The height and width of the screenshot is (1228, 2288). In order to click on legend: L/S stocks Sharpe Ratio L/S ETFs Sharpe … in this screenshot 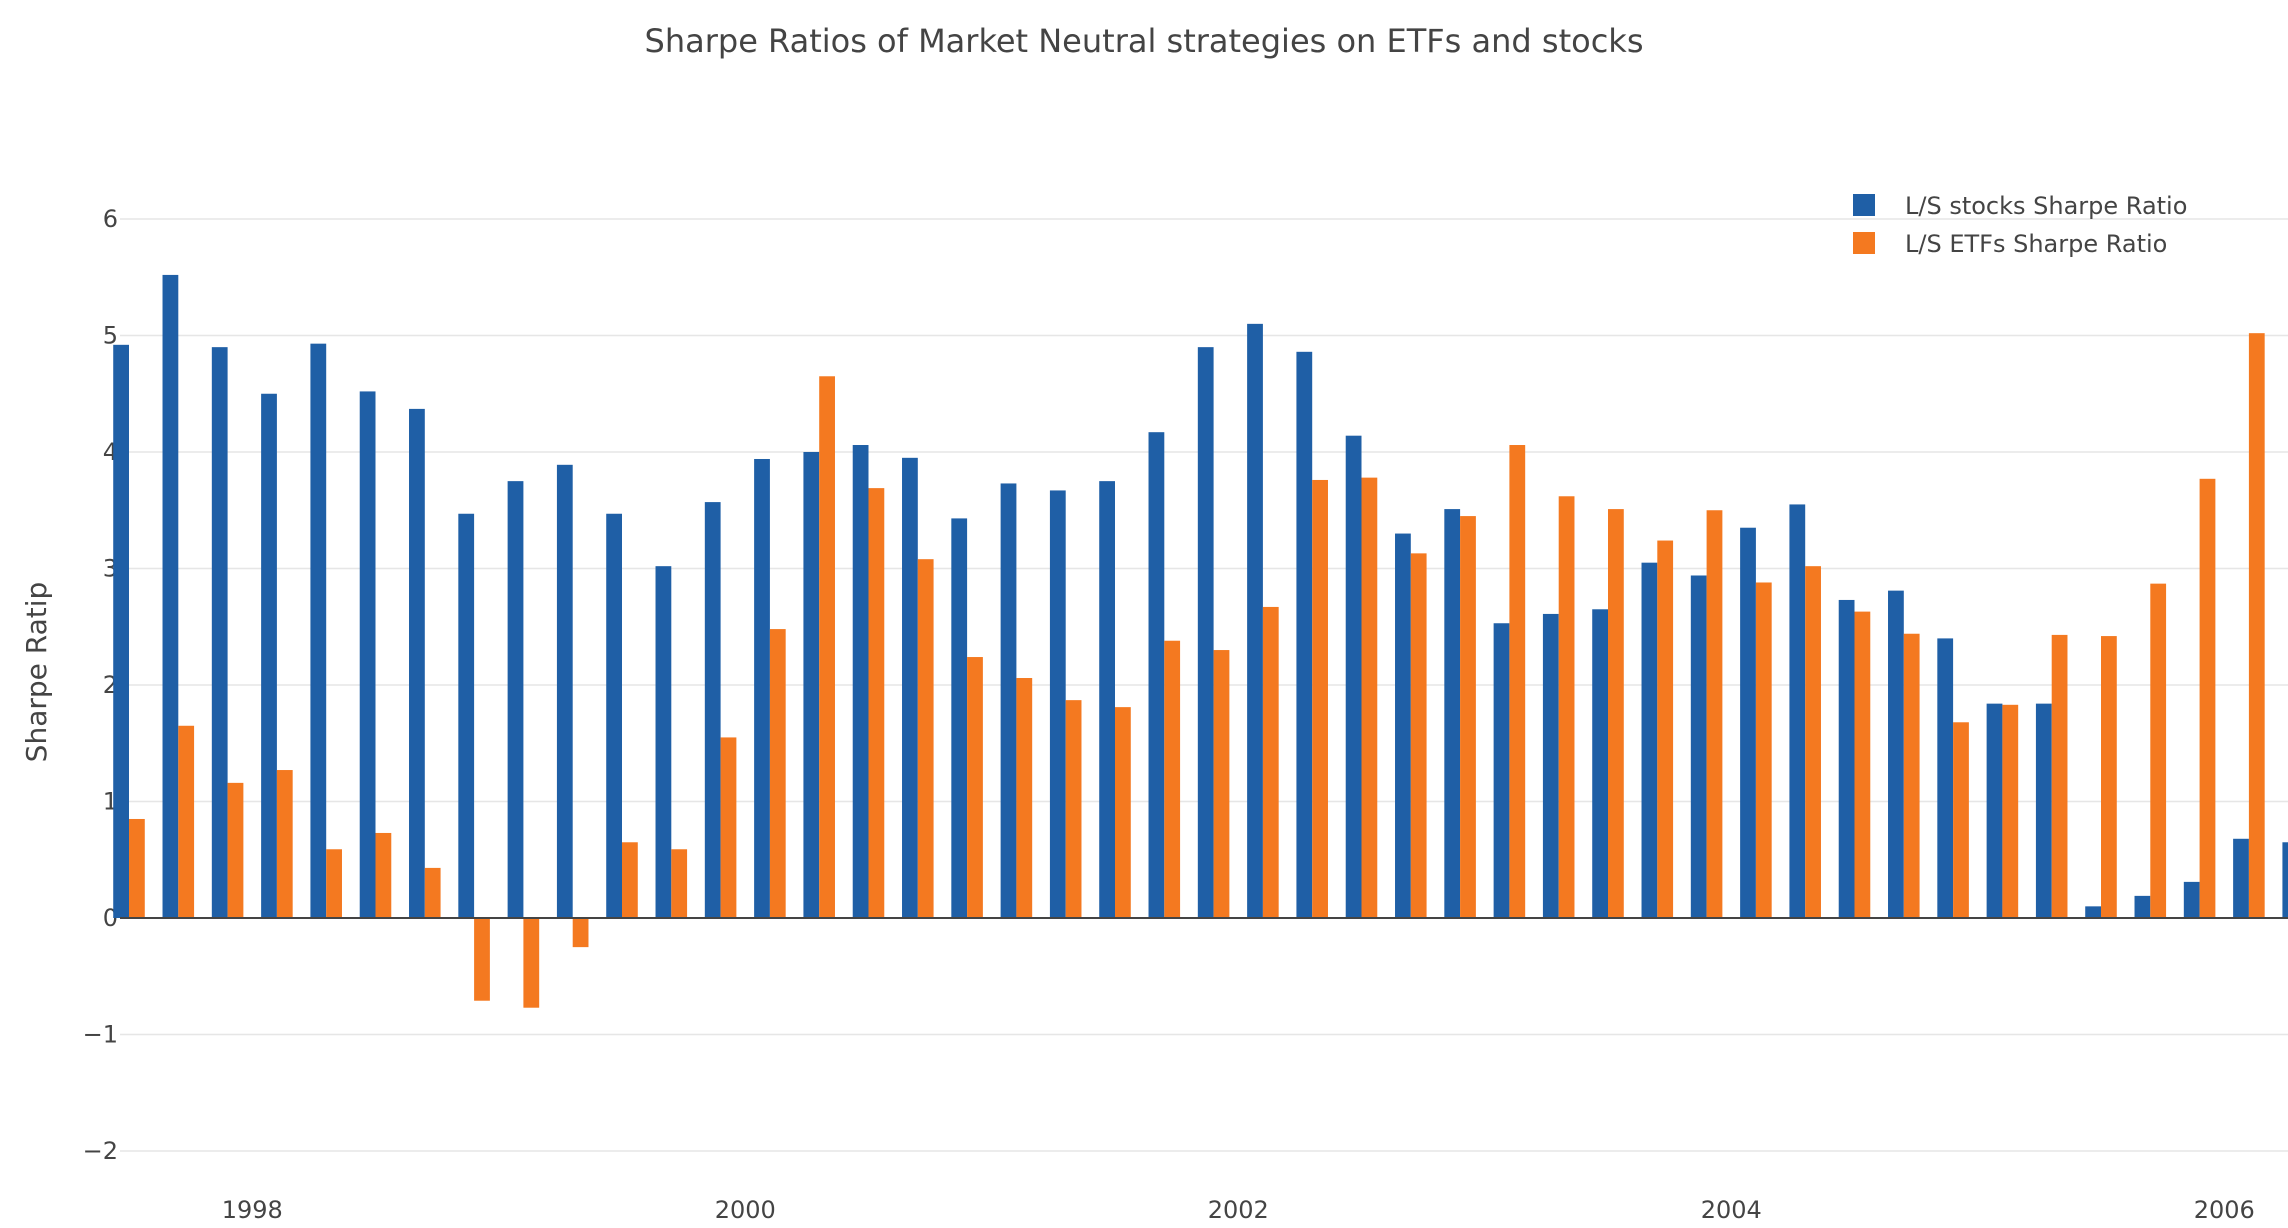, I will do `click(2020, 225)`.